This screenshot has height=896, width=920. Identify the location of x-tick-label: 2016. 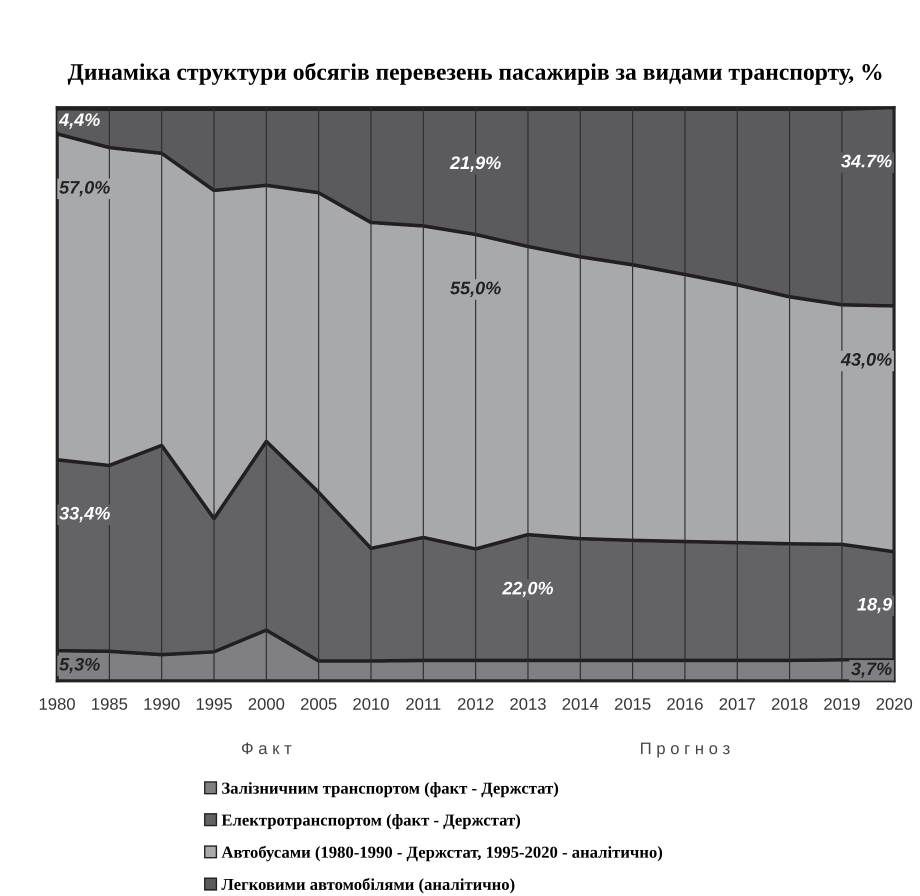
(685, 704).